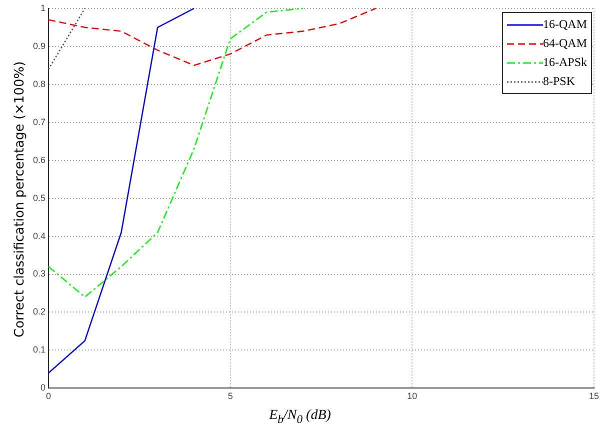 The width and height of the screenshot is (604, 445). I want to click on legend-label: 16-APSk, so click(564, 62).